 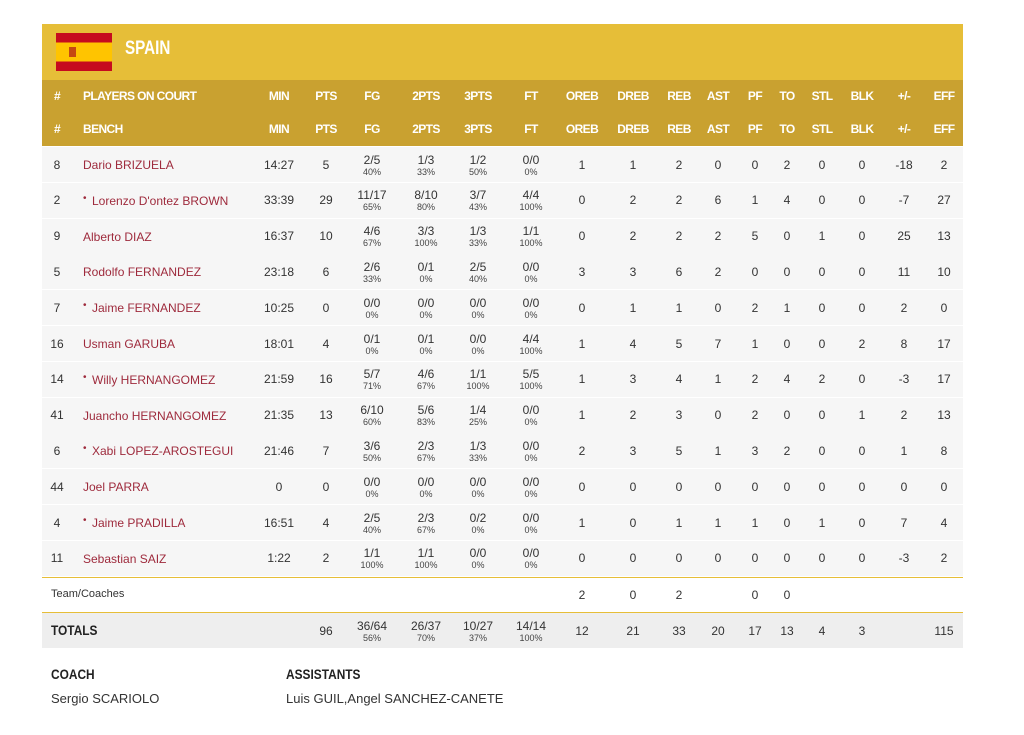 I want to click on shot-pct: 33%, so click(x=371, y=278).